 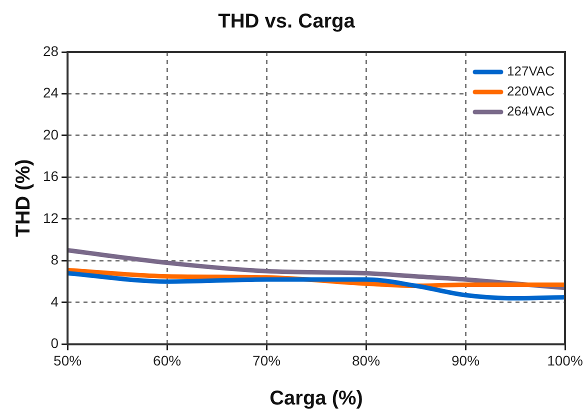 What do you see at coordinates (50, 92) in the screenshot?
I see `y-tick-label: 24` at bounding box center [50, 92].